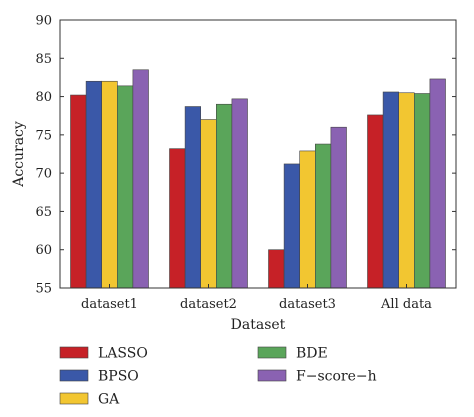  I want to click on bar-ga-dataset3, so click(307, 219).